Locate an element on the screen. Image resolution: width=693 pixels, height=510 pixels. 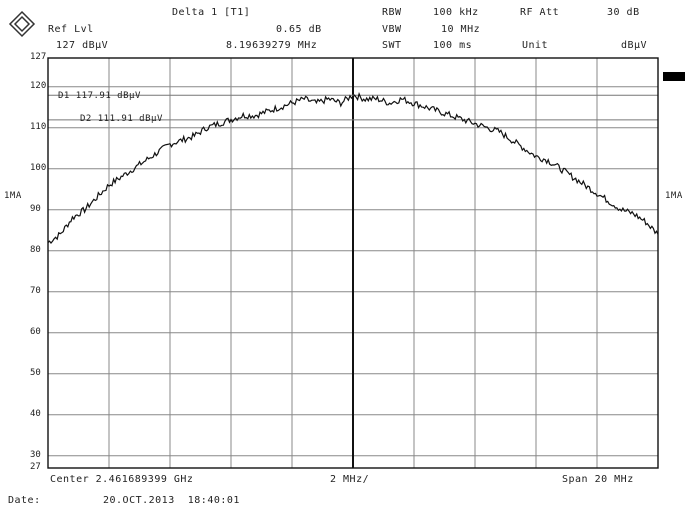
unit-value: dBµV is located at coordinates (634, 45).